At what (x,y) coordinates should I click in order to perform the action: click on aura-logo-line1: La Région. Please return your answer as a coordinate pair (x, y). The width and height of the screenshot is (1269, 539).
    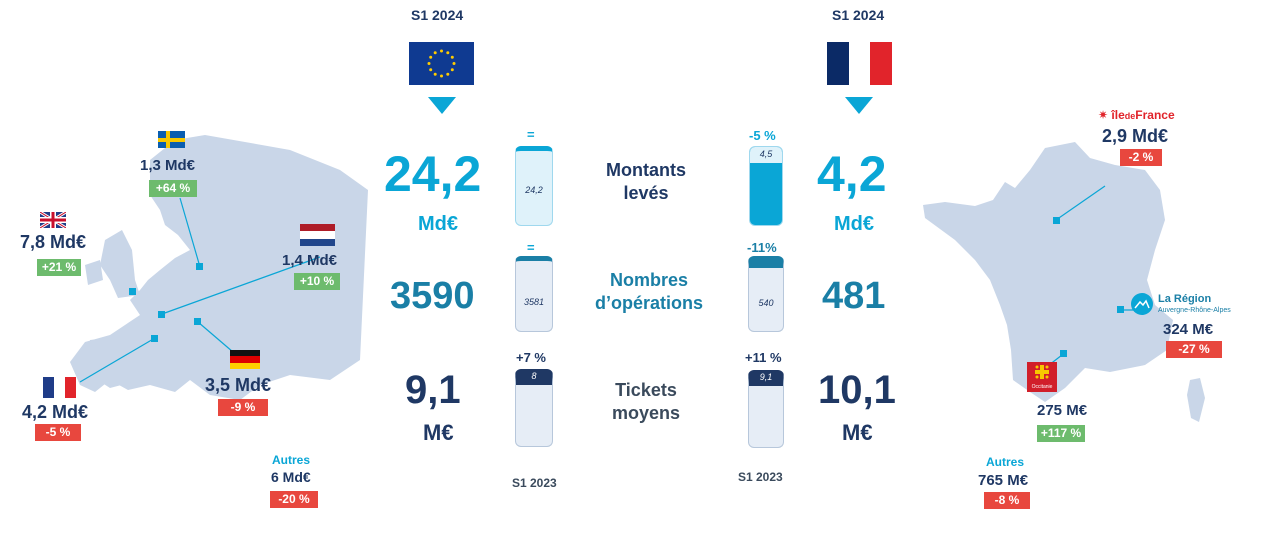
    Looking at the image, I should click on (1185, 299).